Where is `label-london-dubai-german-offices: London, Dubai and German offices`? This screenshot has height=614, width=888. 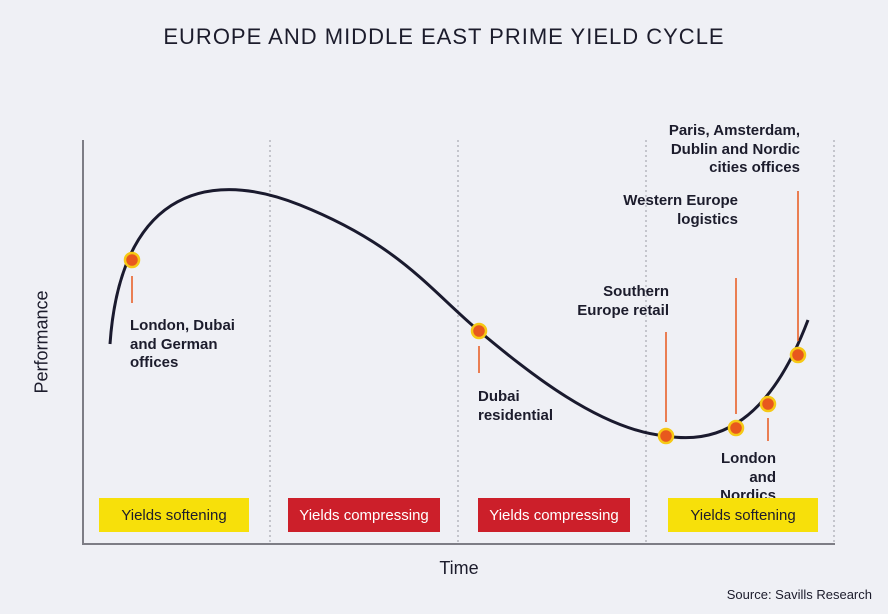
label-london-dubai-german-offices: London, Dubai and German offices is located at coordinates (182, 344).